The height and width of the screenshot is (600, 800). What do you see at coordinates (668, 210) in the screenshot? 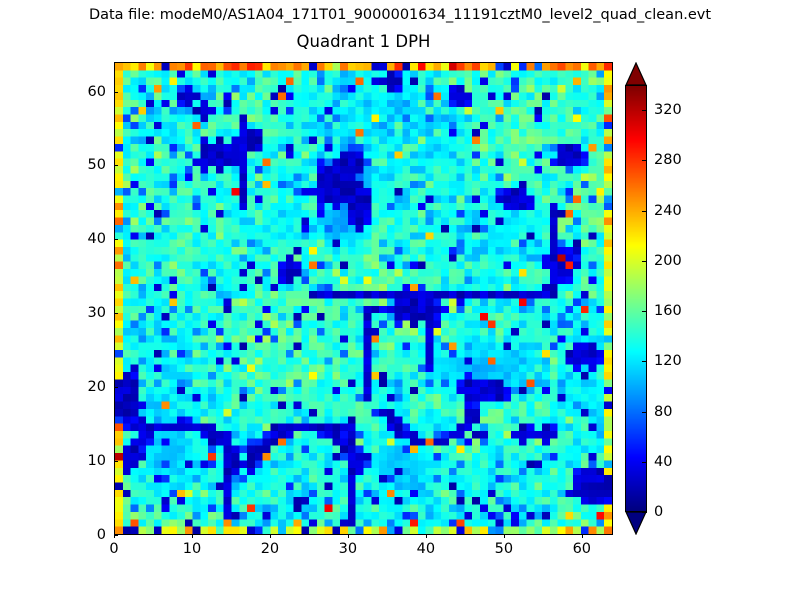
I see `colorbar-tick-label: 240` at bounding box center [668, 210].